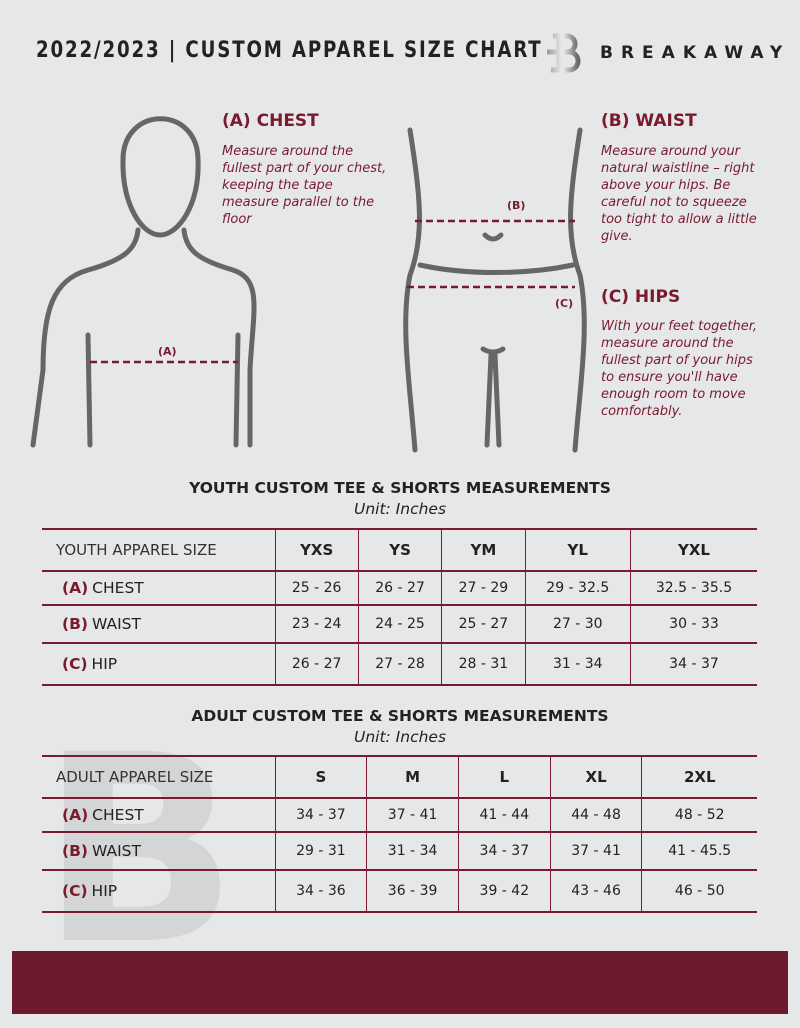  Describe the element at coordinates (516, 205) in the screenshot. I see `waist-marker: (B)` at that location.